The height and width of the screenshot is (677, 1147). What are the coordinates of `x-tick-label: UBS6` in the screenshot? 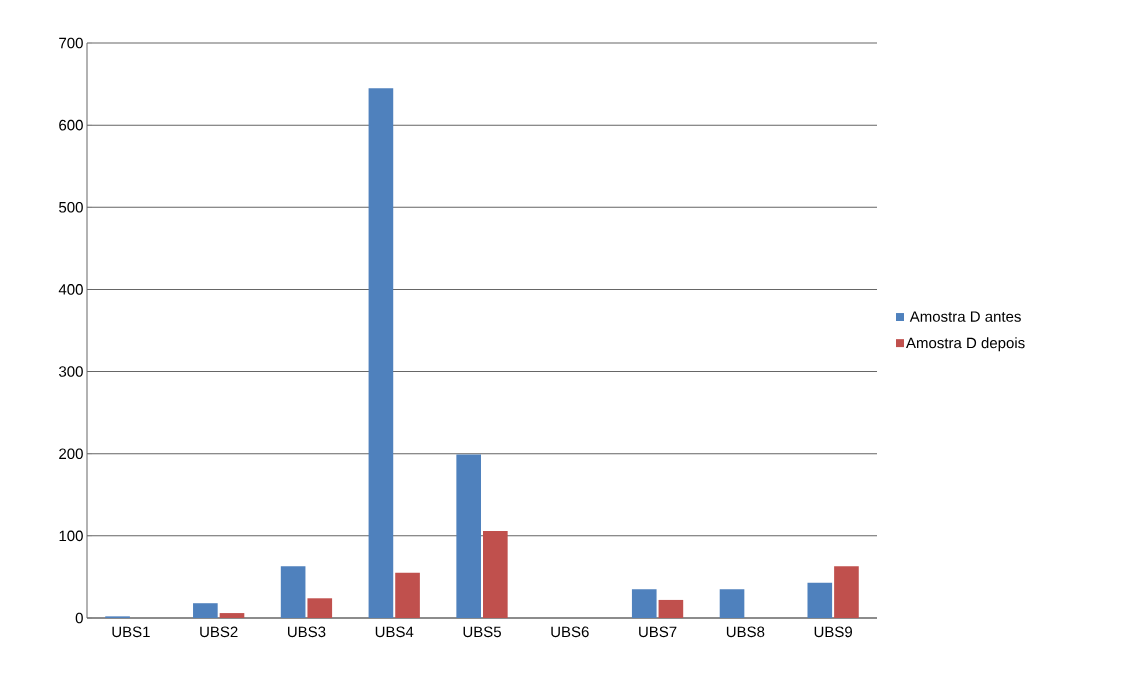 It's located at (570, 632).